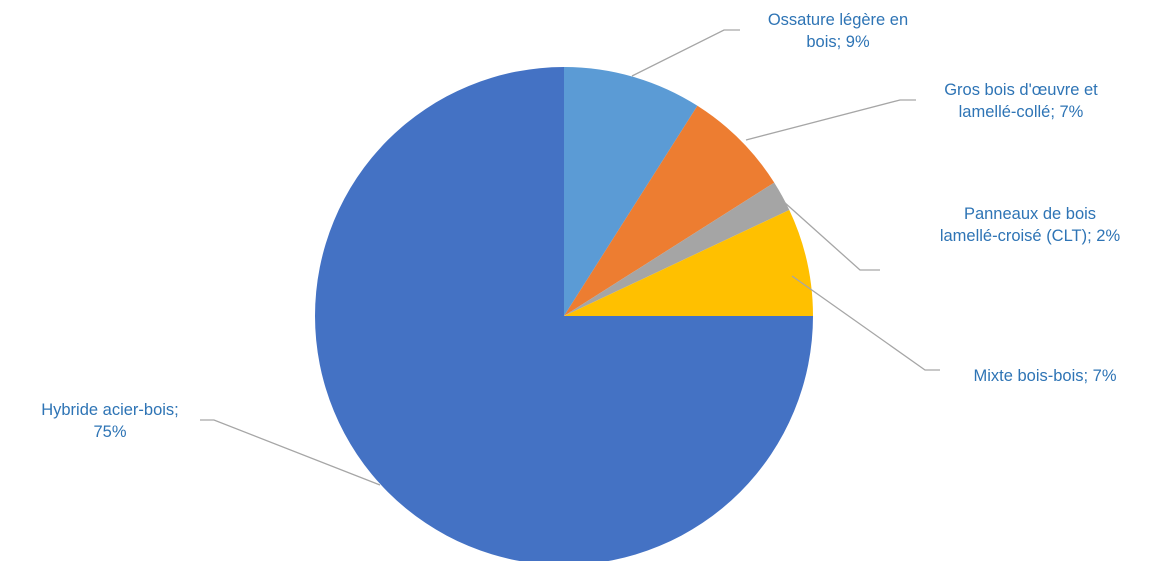  Describe the element at coordinates (1021, 101) in the screenshot. I see `data-label-2: Gros bois d'œuvre et lamellé-collé; 7%` at that location.